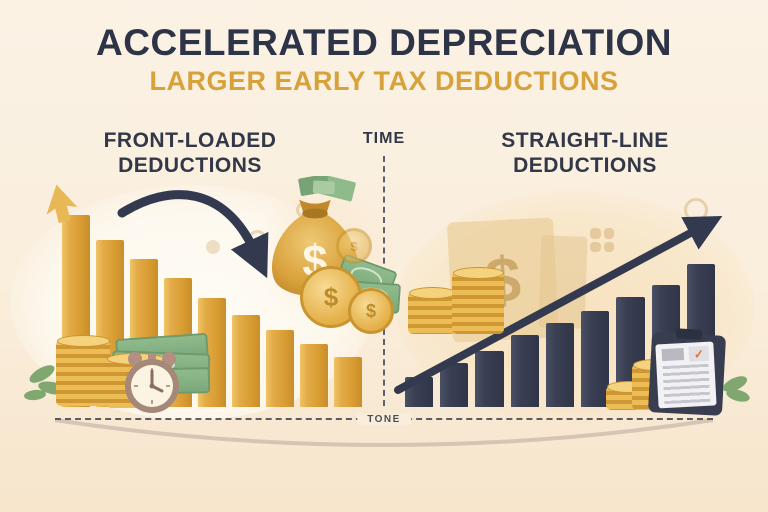 This screenshot has width=768, height=512. Describe the element at coordinates (62, 204) in the screenshot. I see `up-arrow-icon` at that location.